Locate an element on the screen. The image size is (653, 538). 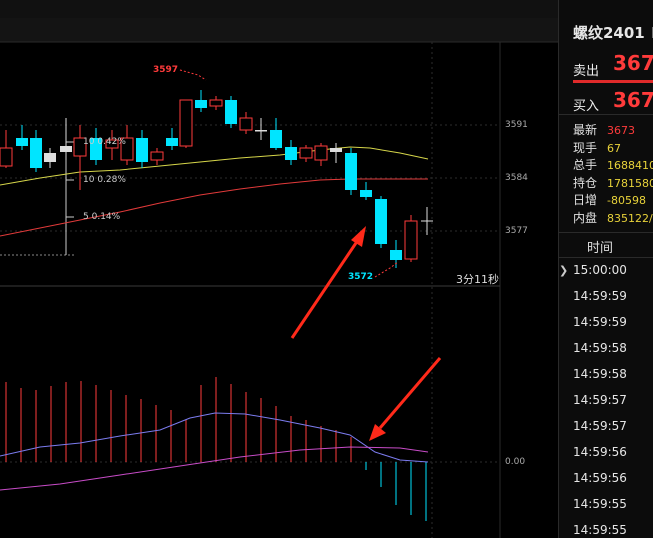
stat-label: 内盘 is located at coordinates (585, 217).